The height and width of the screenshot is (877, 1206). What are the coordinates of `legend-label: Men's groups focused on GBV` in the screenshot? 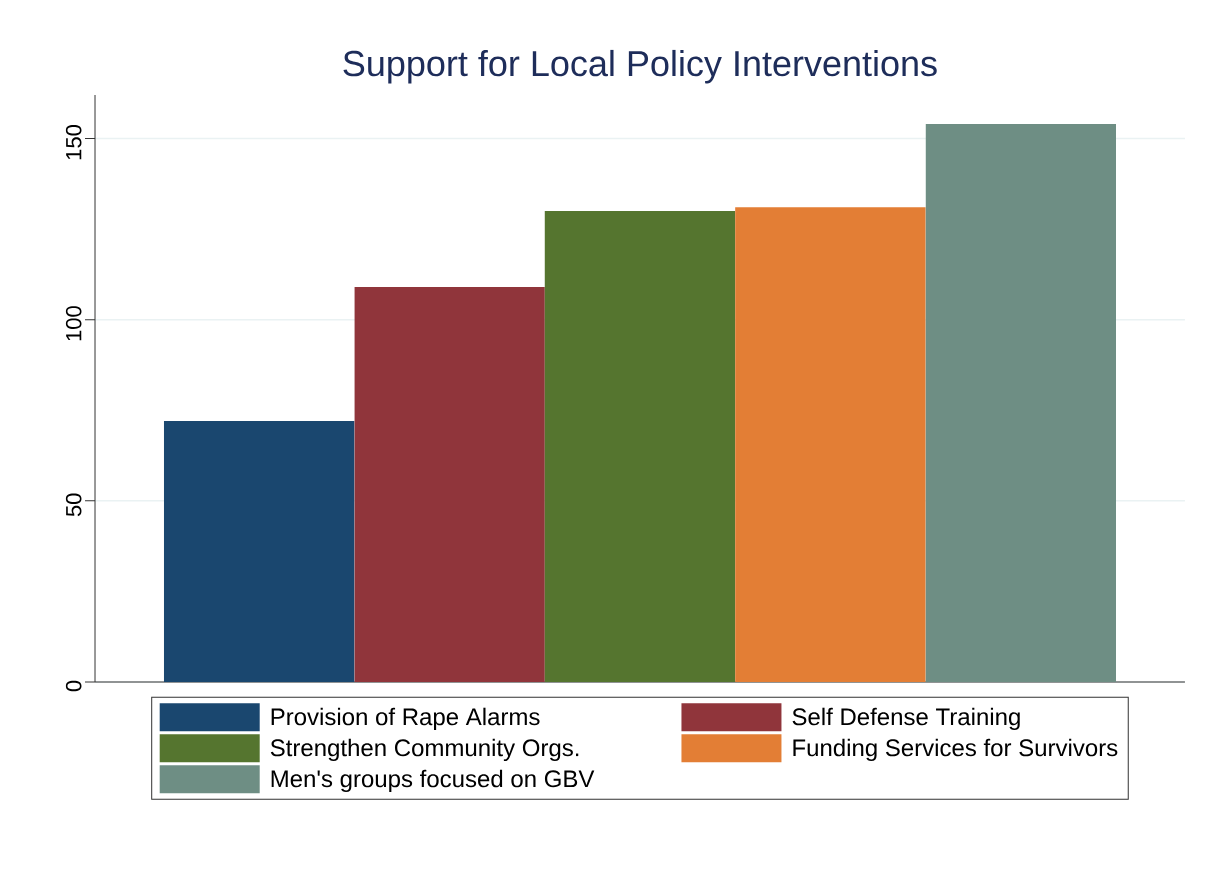 It's located at (433, 781).